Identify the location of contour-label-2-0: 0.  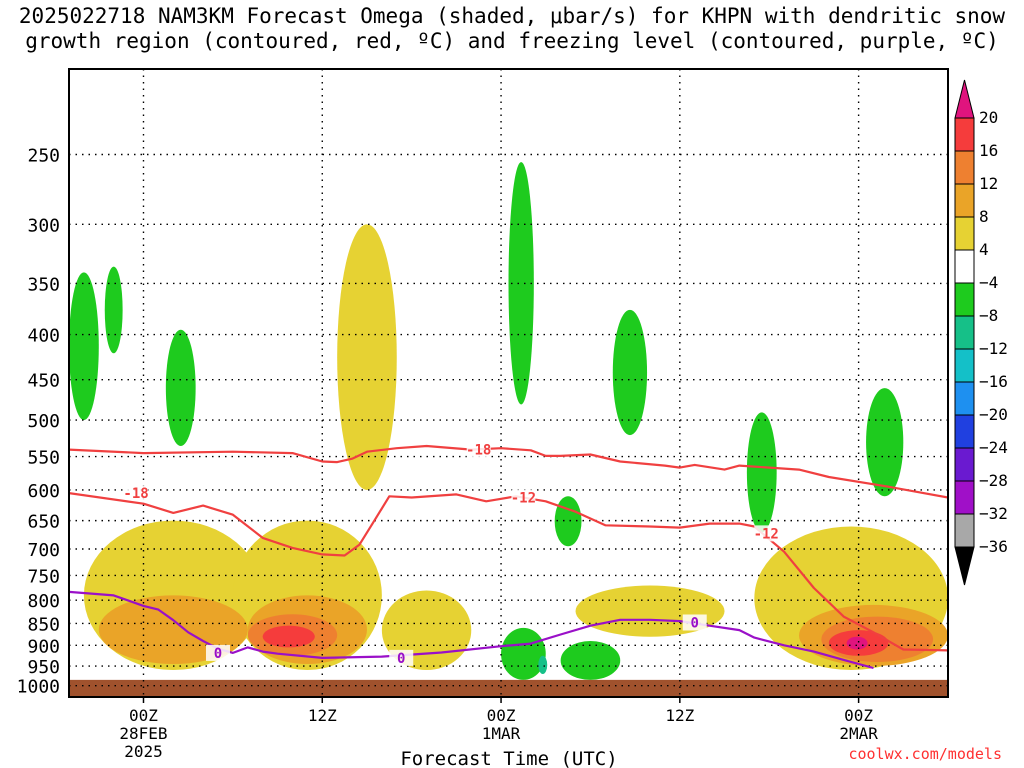
(218, 654).